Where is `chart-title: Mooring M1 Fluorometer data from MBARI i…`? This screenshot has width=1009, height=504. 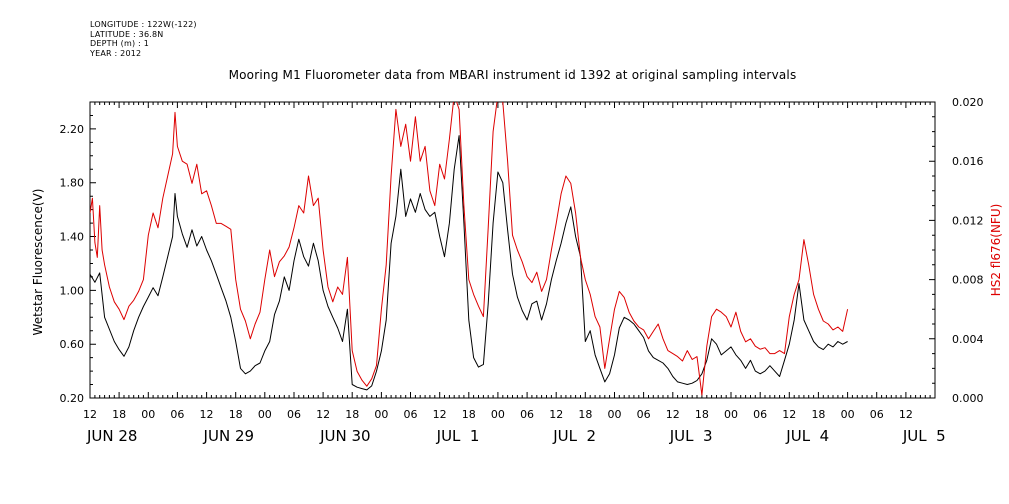
chart-title: Mooring M1 Fluorometer data from MBARI i… is located at coordinates (512, 75).